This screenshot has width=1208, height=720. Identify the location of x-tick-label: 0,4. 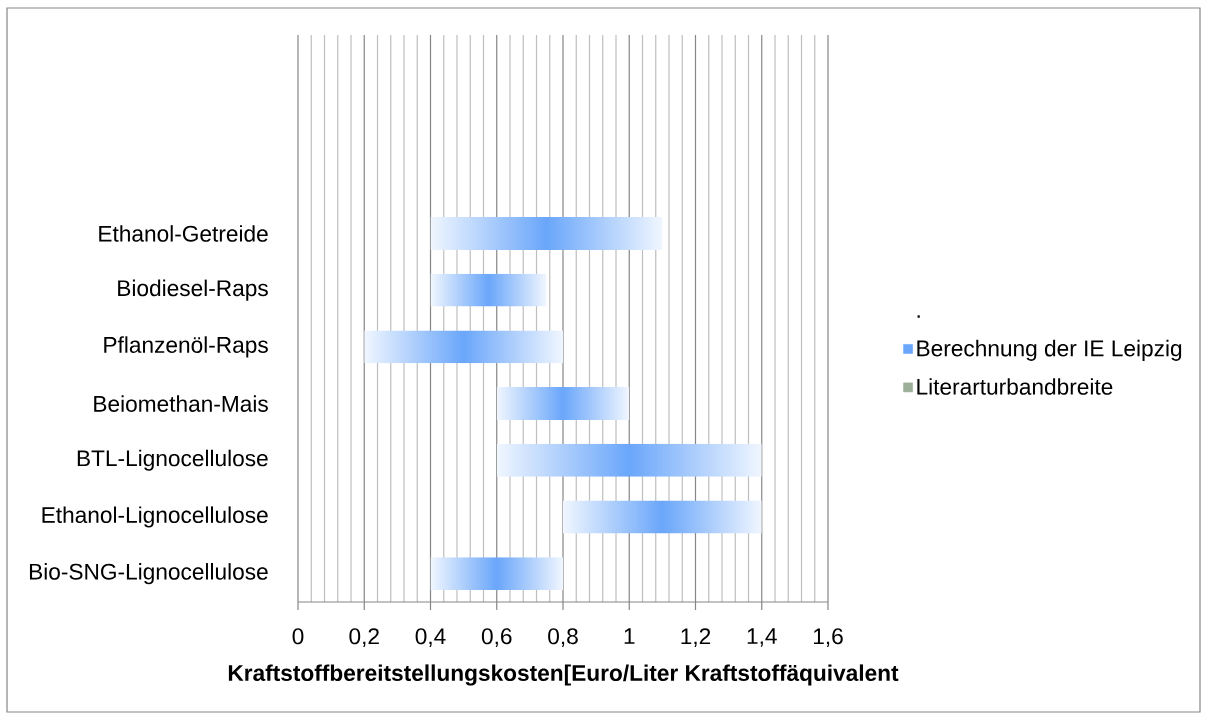
(430, 637).